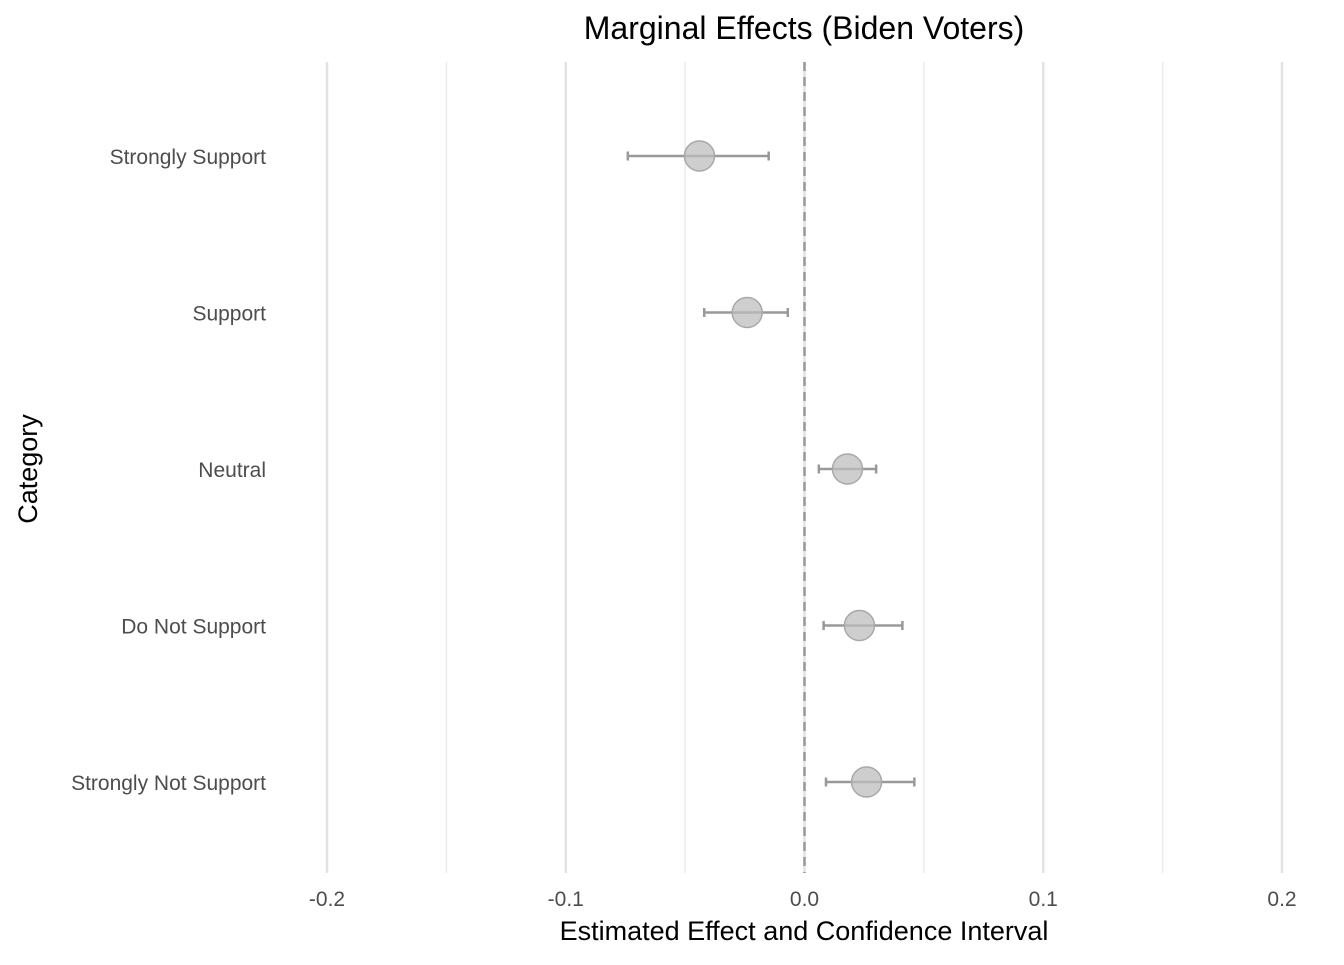  Describe the element at coordinates (804, 931) in the screenshot. I see `x-axis-title: Estimated Effect and Confidence Interval` at that location.